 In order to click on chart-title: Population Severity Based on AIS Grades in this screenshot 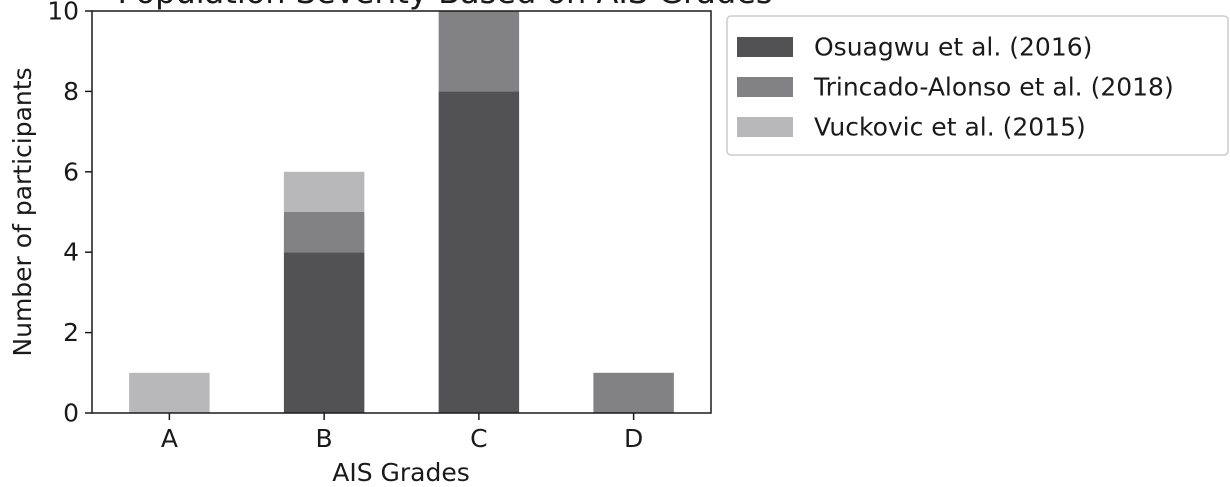, I will do `click(444, 5)`.